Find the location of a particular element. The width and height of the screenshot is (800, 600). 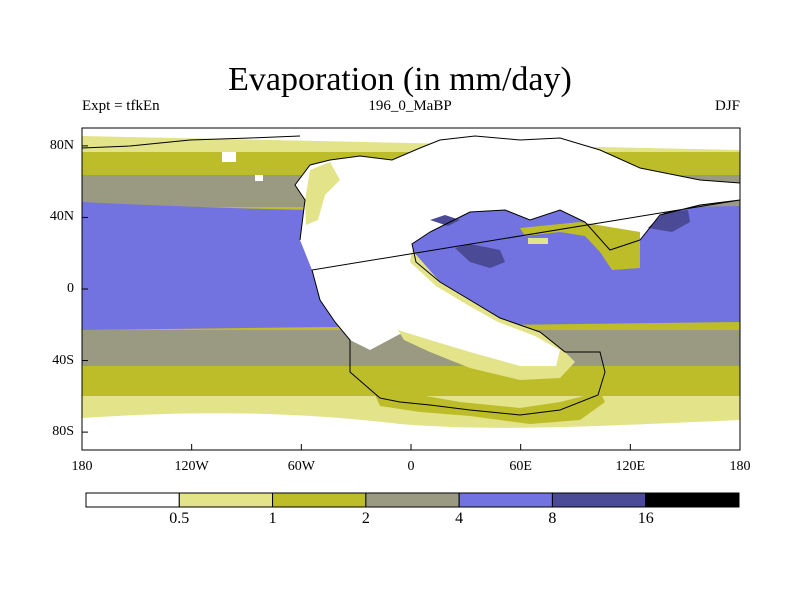

tethys-olive-strip is located at coordinates (580, 246).